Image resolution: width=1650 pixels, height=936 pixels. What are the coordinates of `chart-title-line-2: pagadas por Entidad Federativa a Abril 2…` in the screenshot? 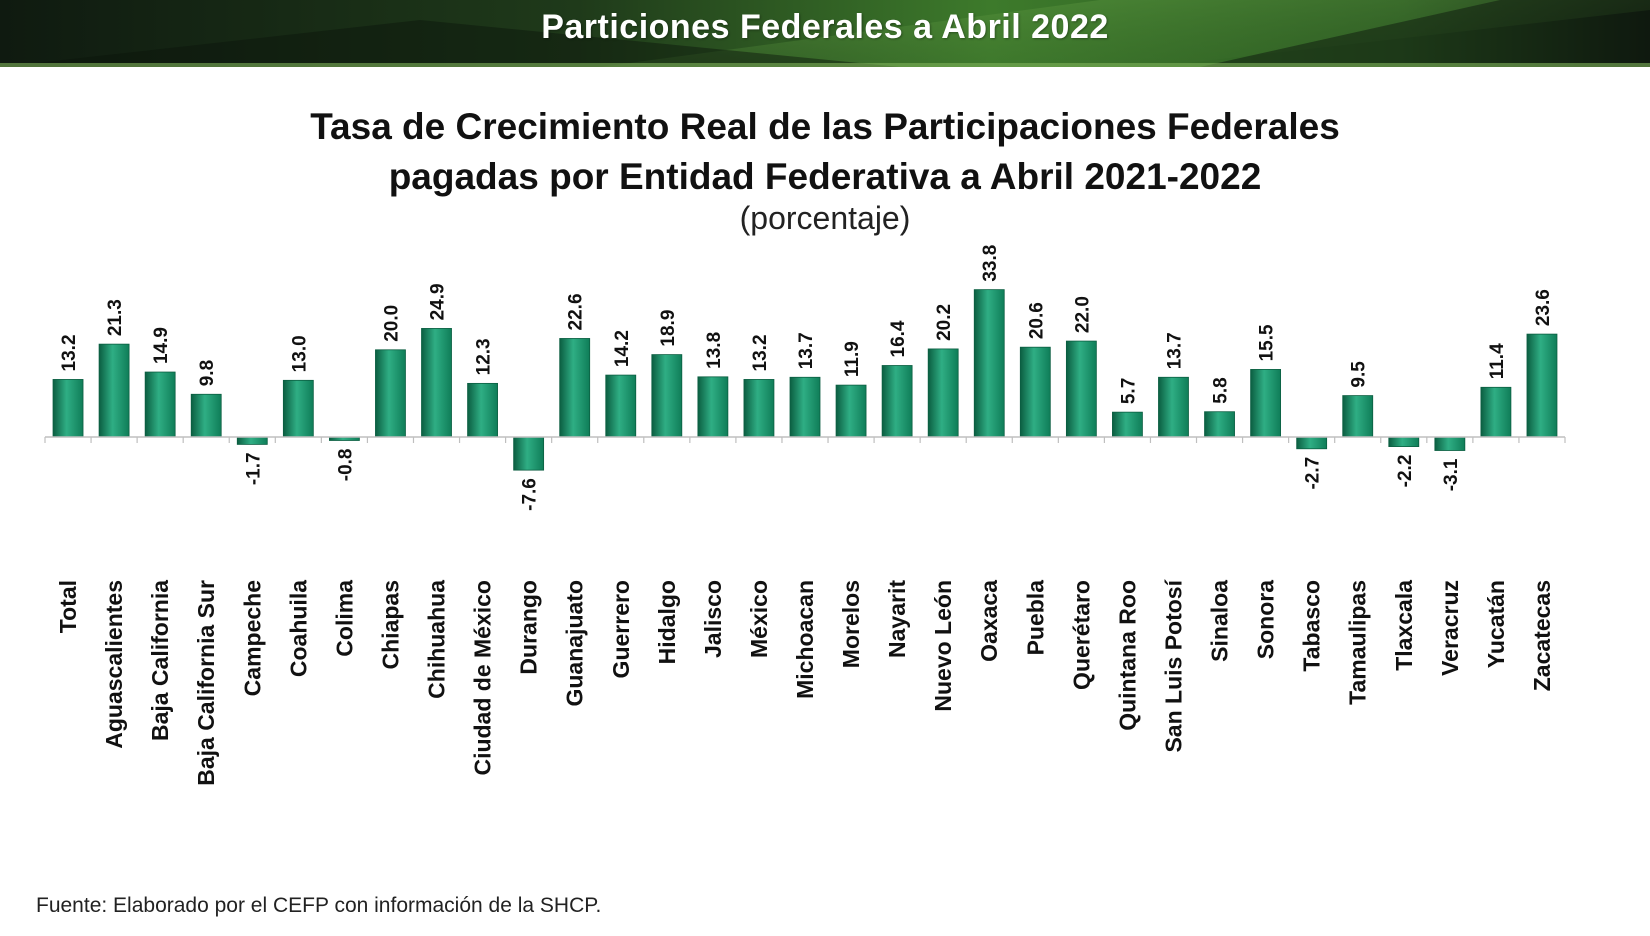 It's located at (825, 176).